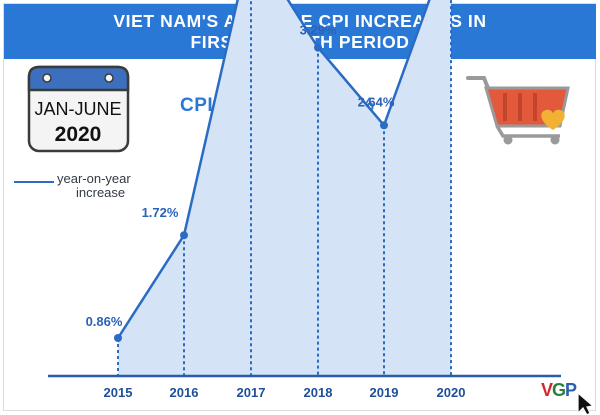 Image resolution: width=600 pixels, height=415 pixels. I want to click on data-label-2016: 1.72%, so click(160, 212).